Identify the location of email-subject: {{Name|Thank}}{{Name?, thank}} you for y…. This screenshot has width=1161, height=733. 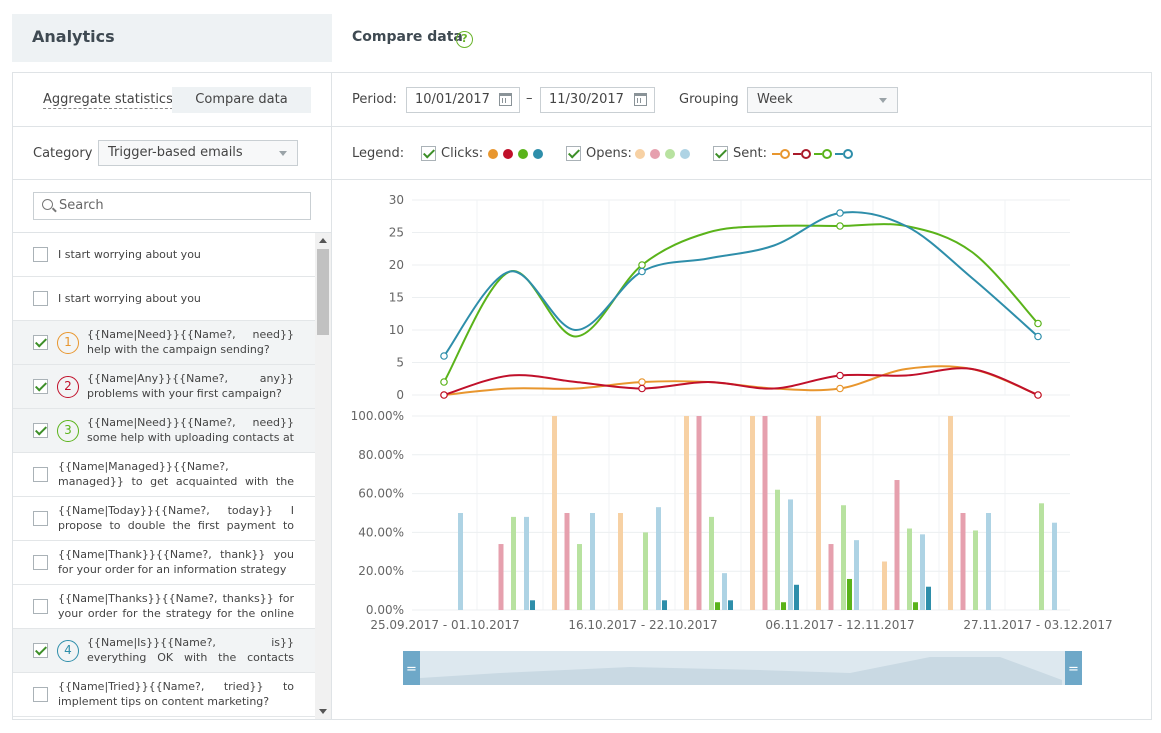
(176, 562).